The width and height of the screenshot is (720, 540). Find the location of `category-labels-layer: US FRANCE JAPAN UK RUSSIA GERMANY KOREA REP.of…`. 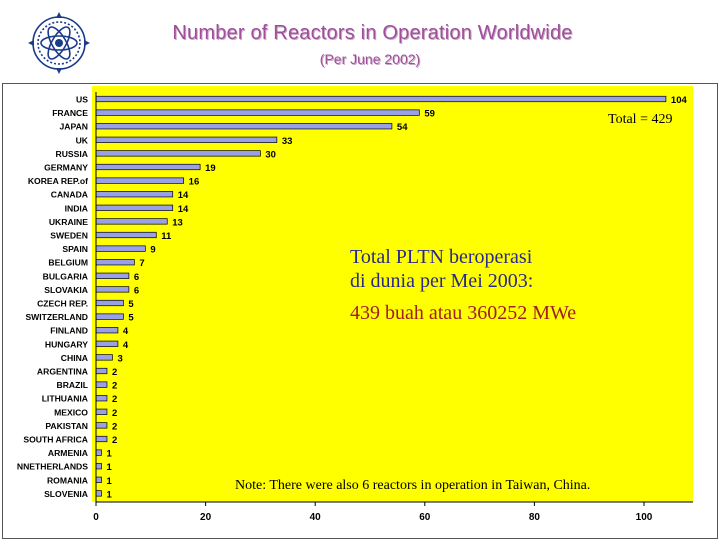

category-labels-layer: US FRANCE JAPAN UK RUSSIA GERMANY KOREA REP.of… is located at coordinates (53, 297).